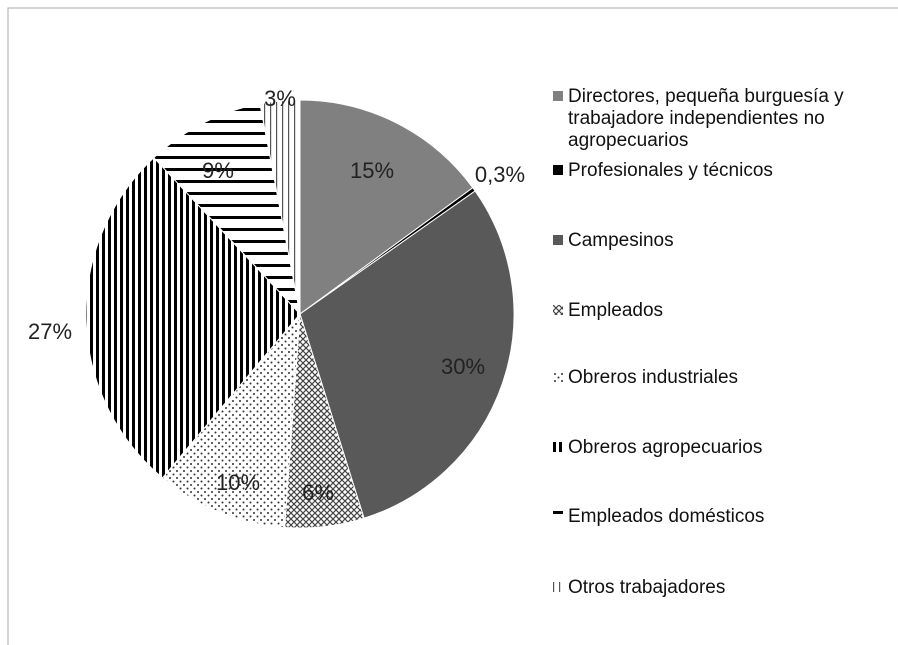 This screenshot has width=898, height=645. I want to click on legend-item: Empleados, so click(720, 311).